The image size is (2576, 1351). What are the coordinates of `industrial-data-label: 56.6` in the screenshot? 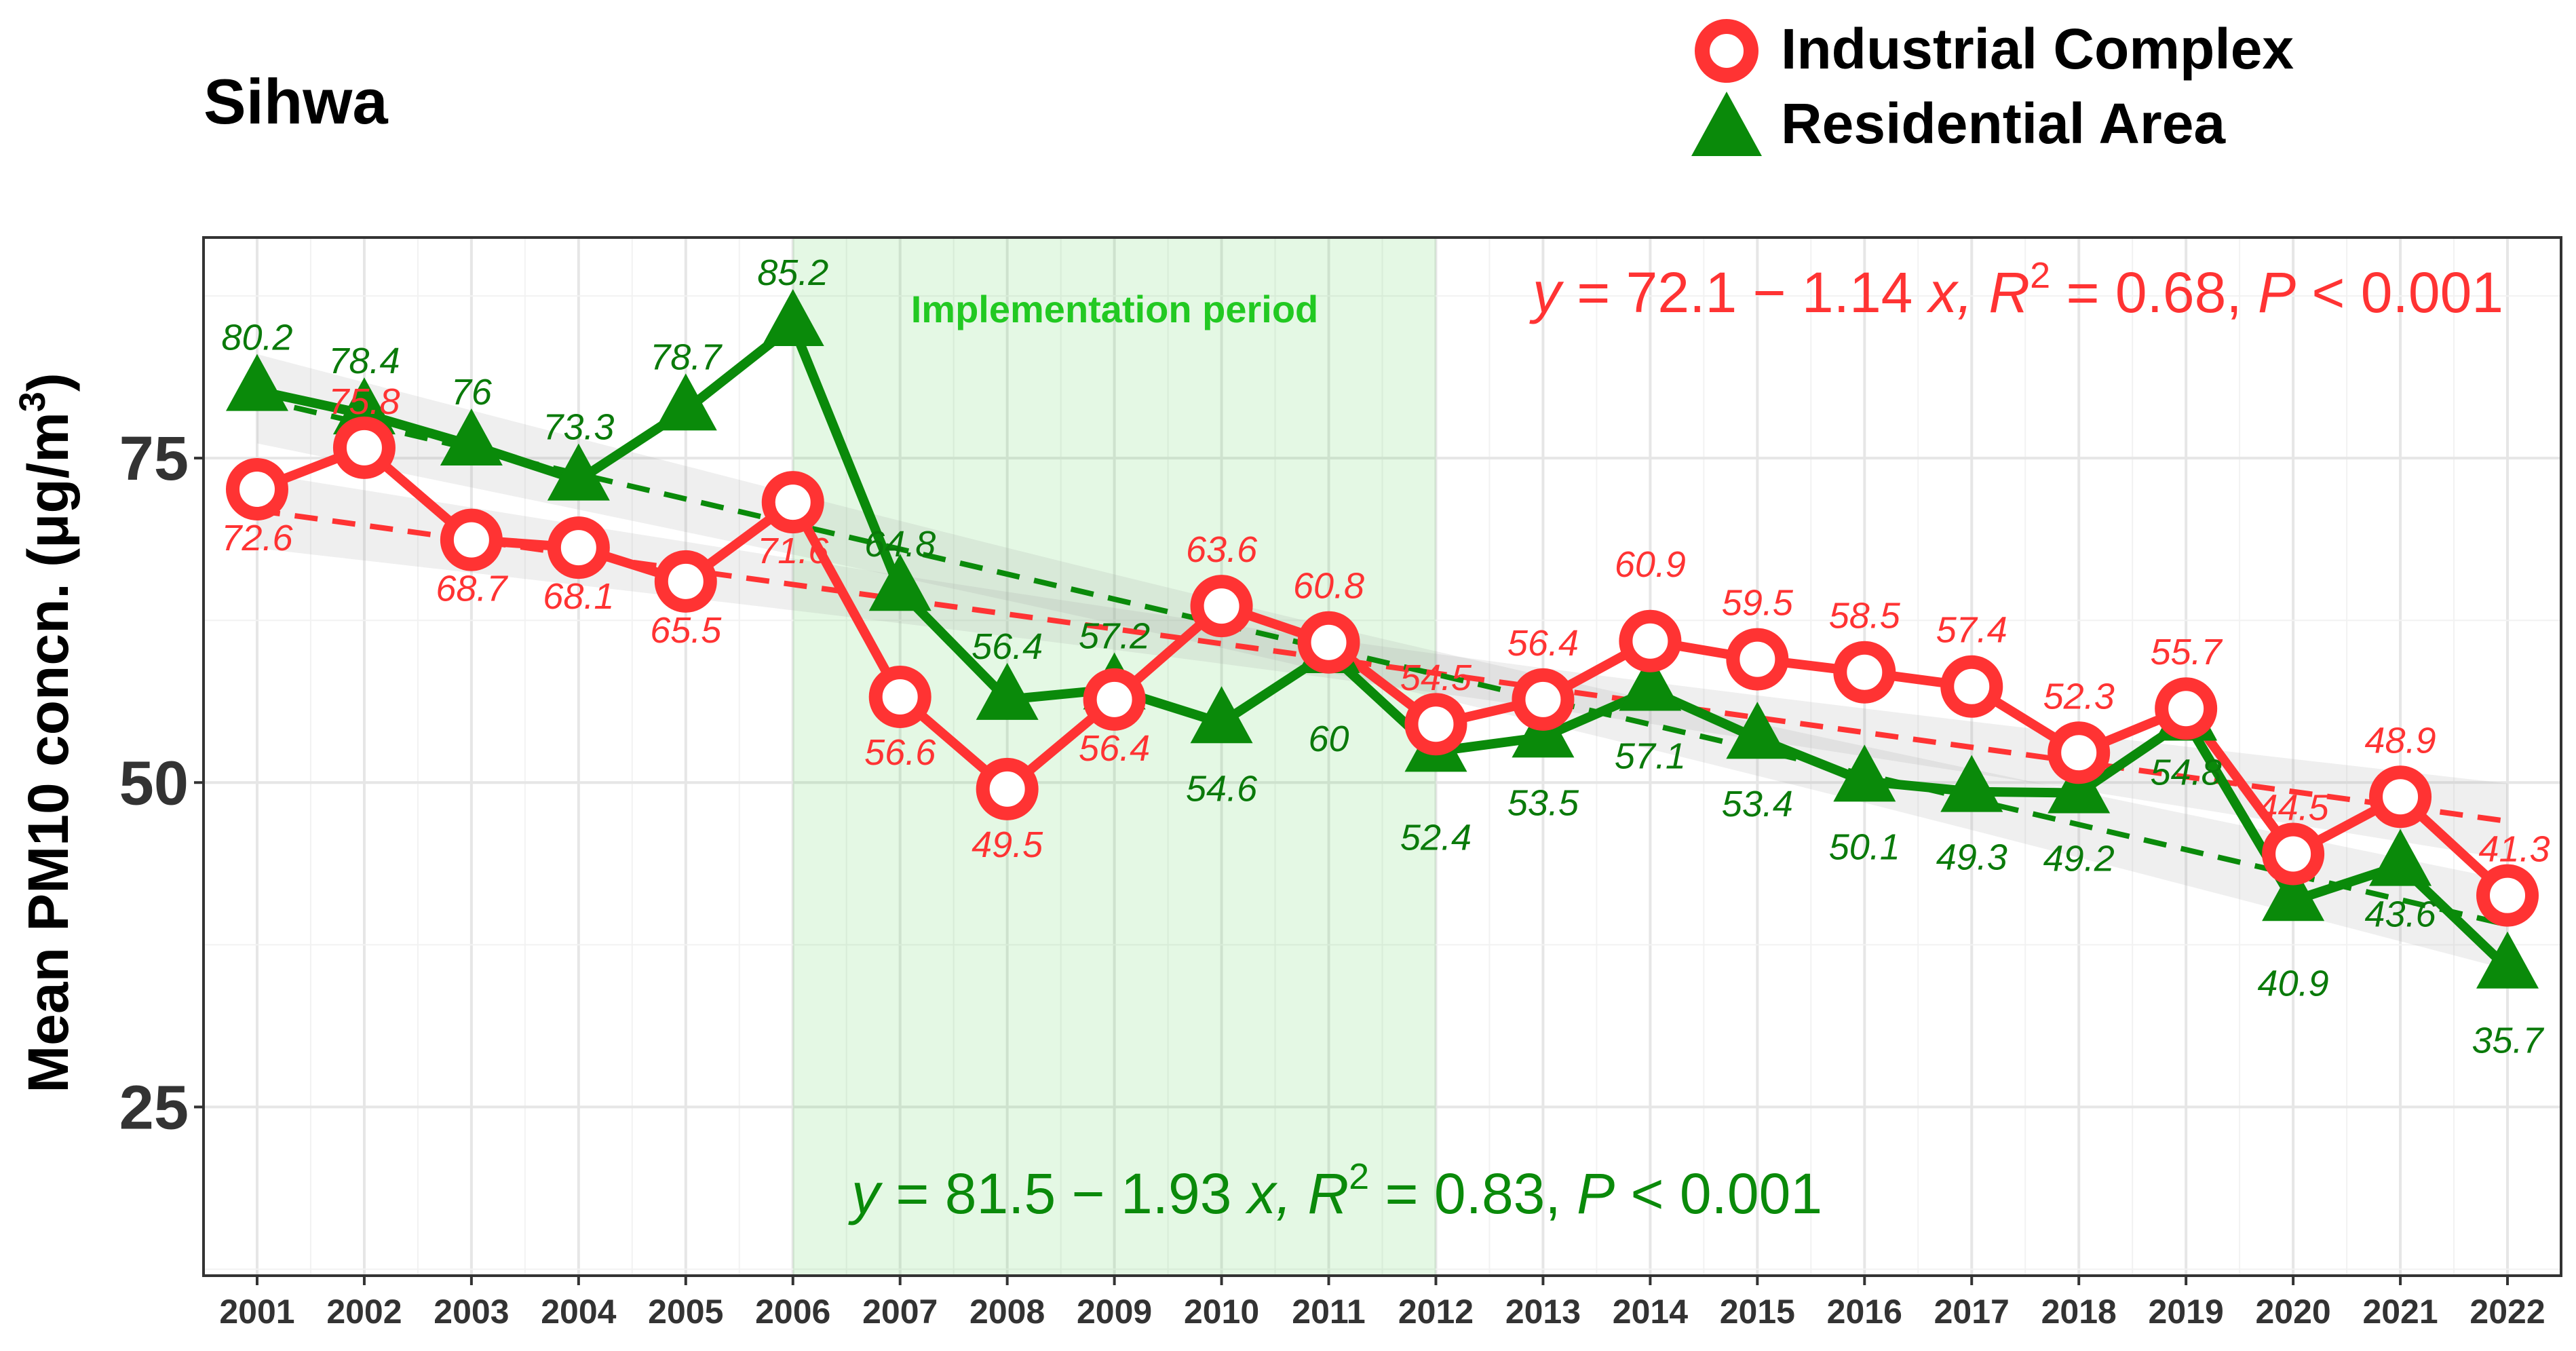 It's located at (900, 753).